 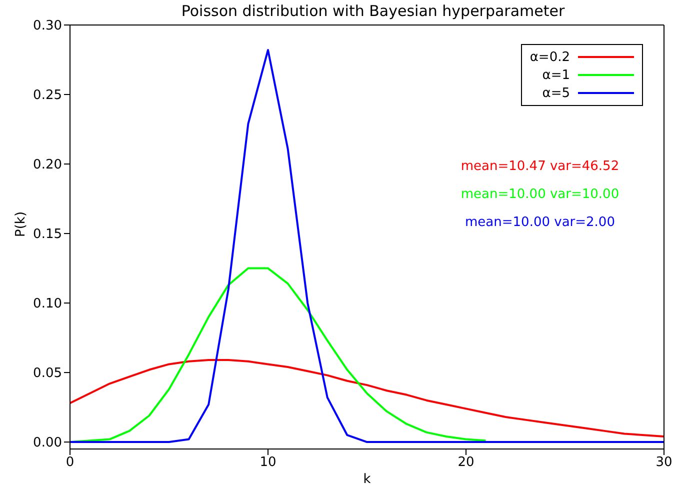 I want to click on legend-label: α=1, so click(x=556, y=75).